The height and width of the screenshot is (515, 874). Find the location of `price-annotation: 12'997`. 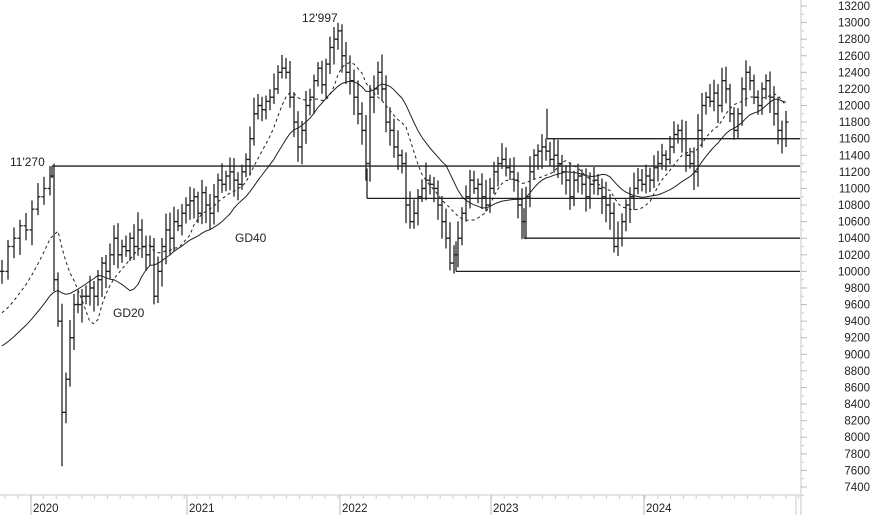

price-annotation: 12'997 is located at coordinates (320, 18).